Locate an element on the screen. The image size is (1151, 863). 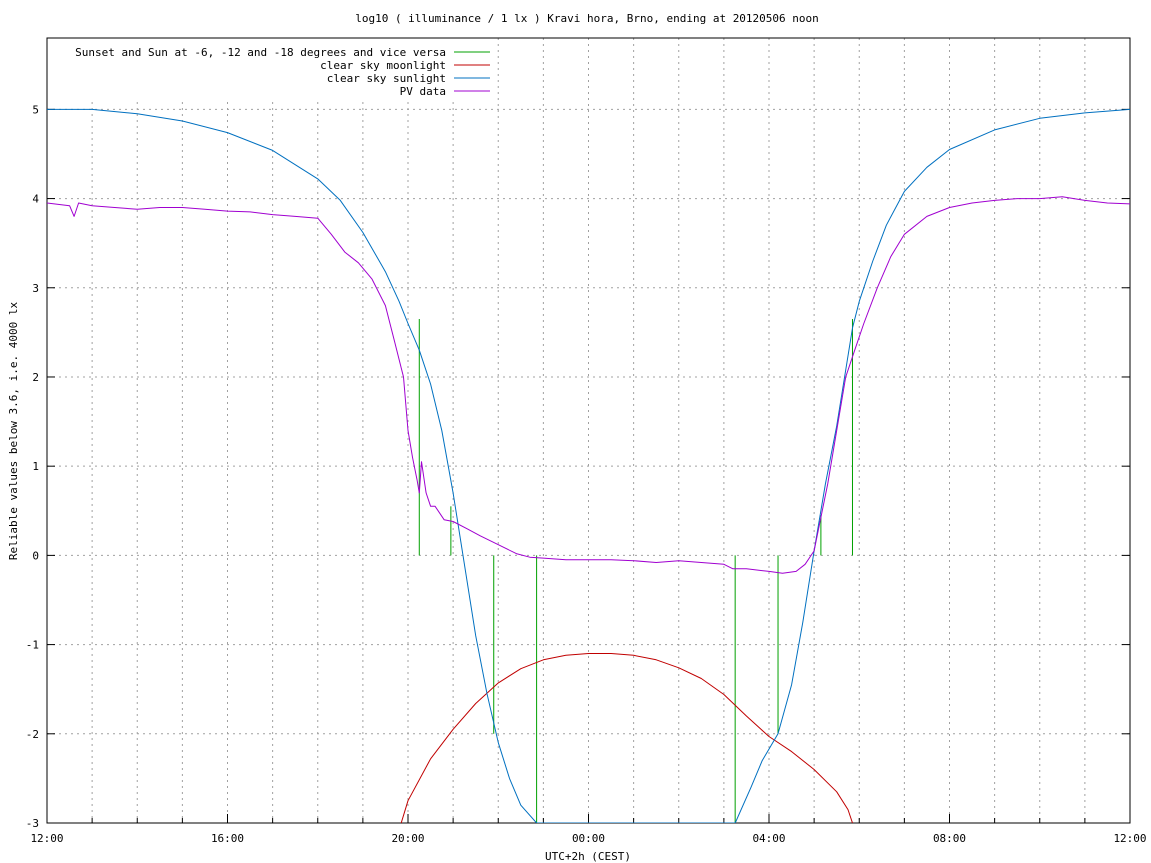
x-tick-label: 08:00 is located at coordinates (949, 838).